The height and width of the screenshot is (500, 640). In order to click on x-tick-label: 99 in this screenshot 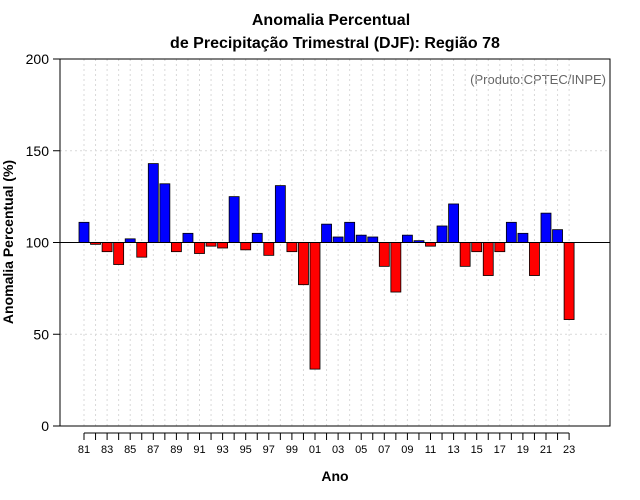, I will do `click(292, 450)`.